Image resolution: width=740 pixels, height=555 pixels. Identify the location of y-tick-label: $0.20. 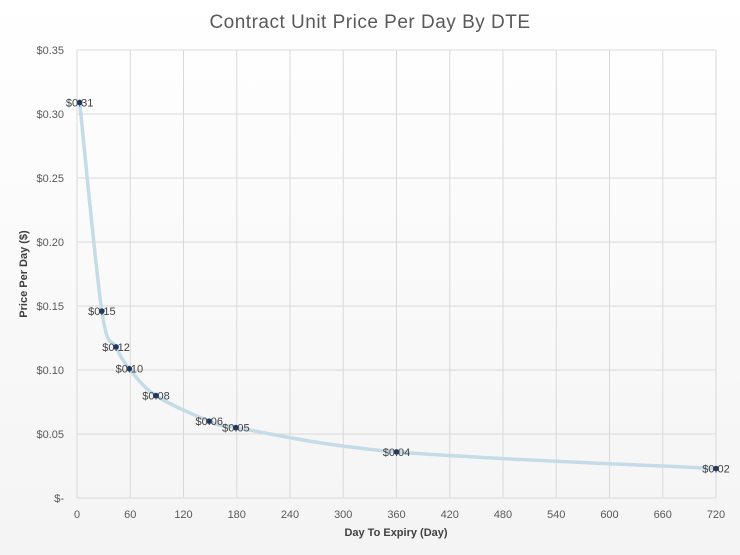
(50, 243).